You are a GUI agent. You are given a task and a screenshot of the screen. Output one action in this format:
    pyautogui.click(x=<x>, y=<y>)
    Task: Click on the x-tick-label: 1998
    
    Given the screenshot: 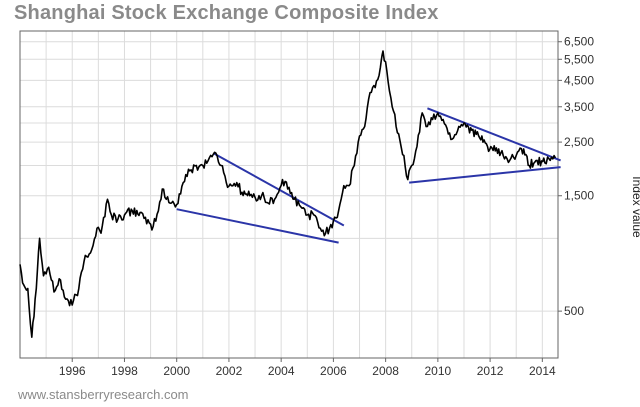 What is the action you would take?
    pyautogui.click(x=124, y=371)
    